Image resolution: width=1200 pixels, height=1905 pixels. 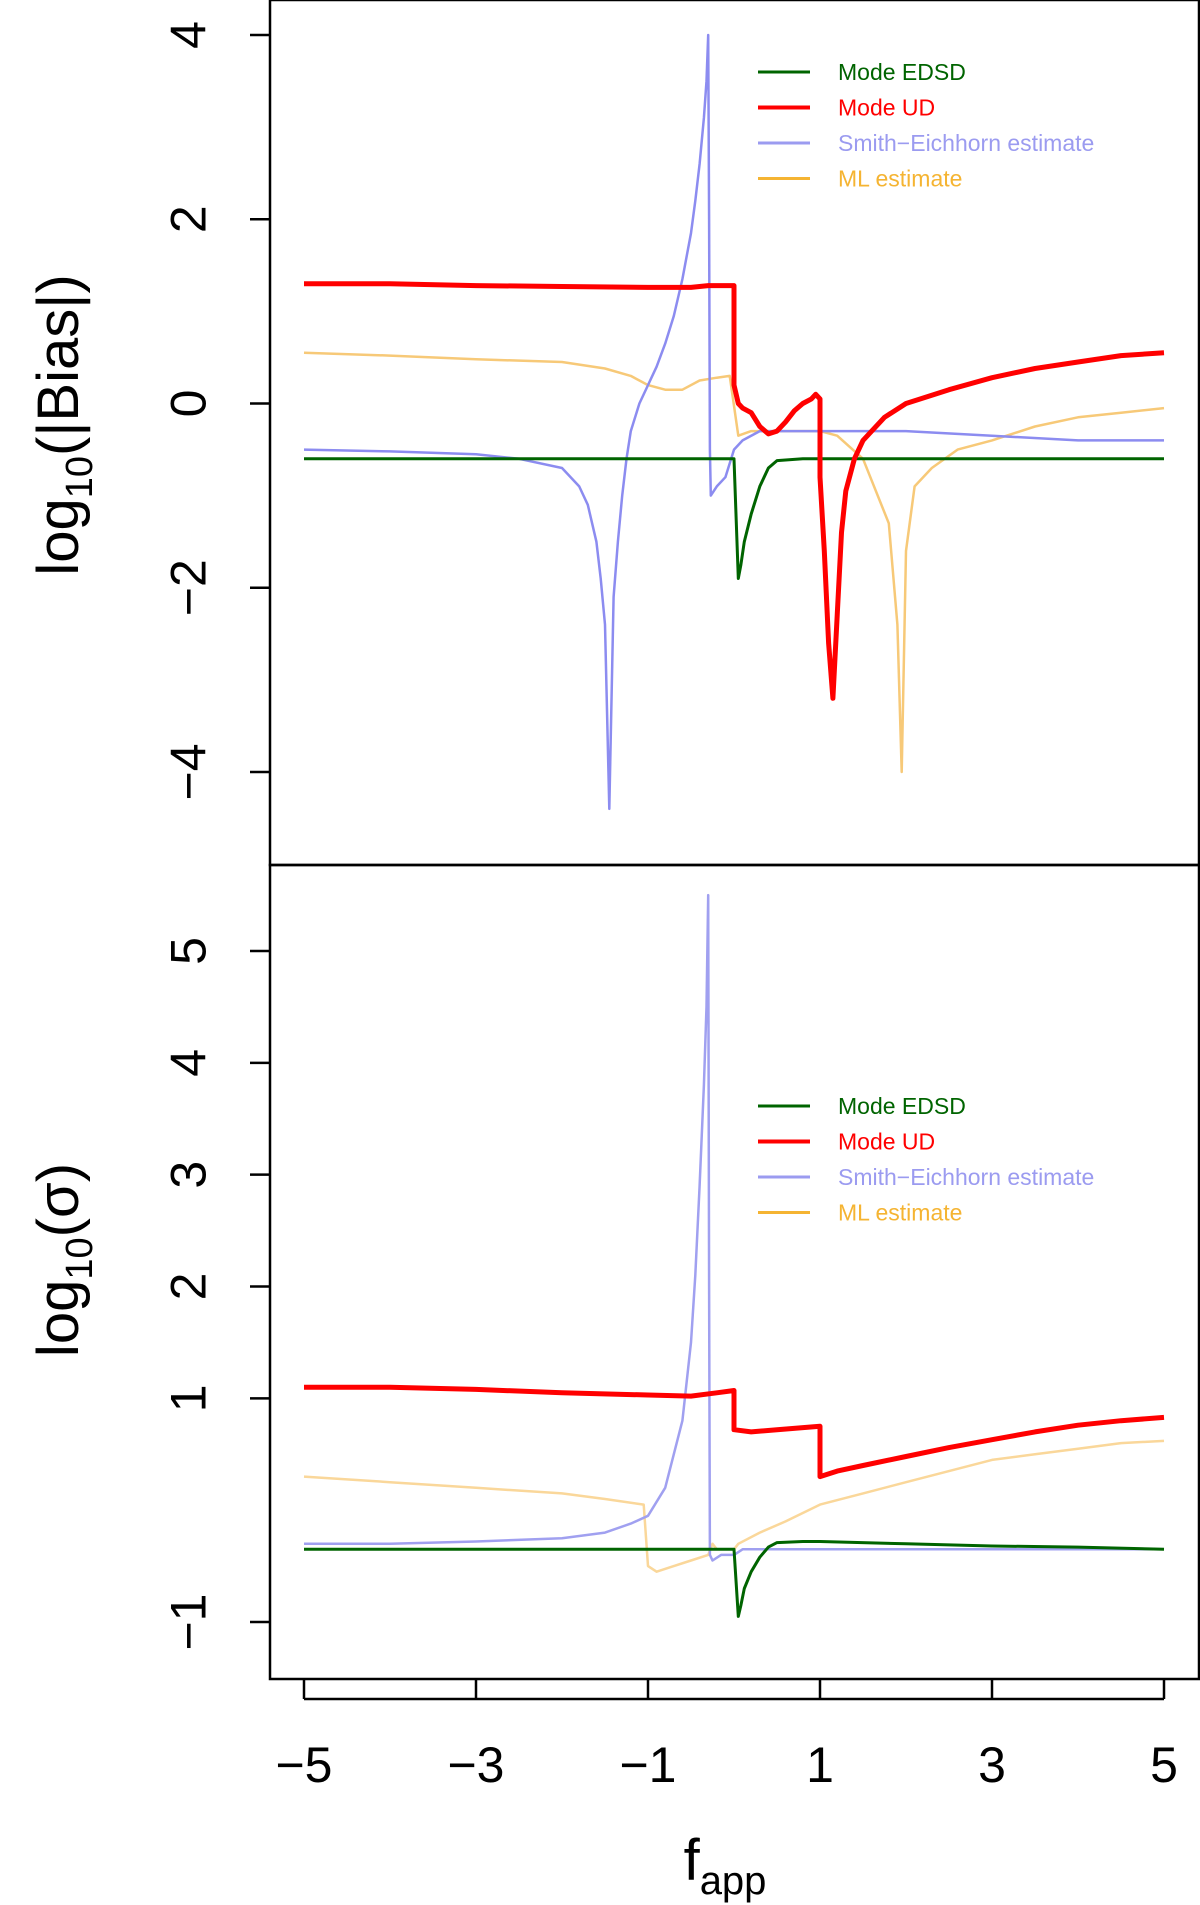 I want to click on bottom-series-mode-ud, so click(x=734, y=1432).